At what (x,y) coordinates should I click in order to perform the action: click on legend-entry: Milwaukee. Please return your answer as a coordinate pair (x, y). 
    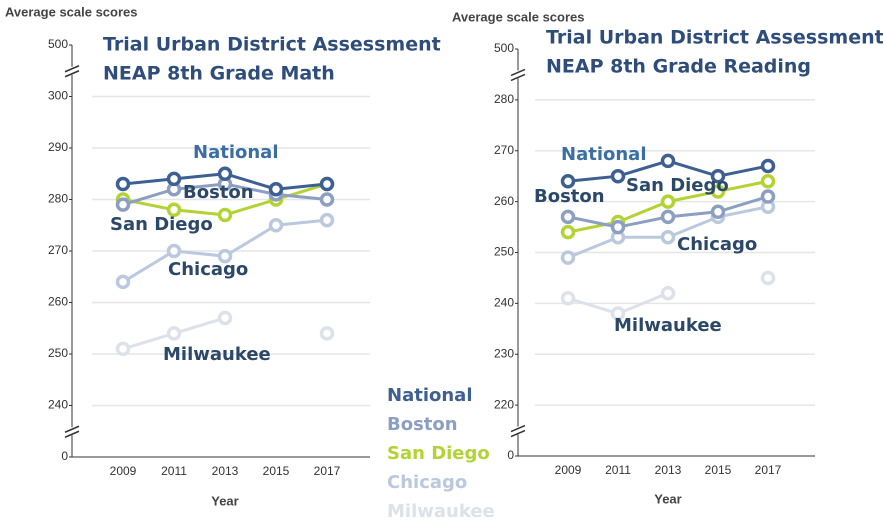
    Looking at the image, I should click on (441, 511).